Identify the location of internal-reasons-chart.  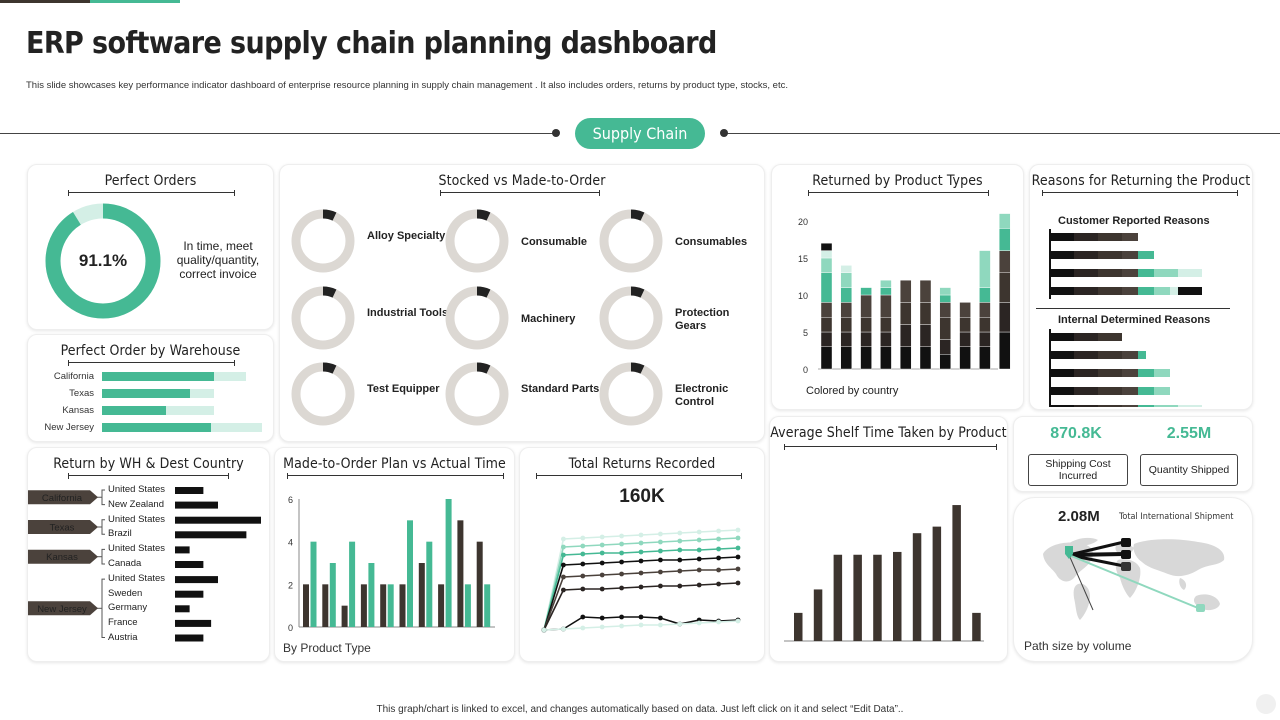
(1125, 368).